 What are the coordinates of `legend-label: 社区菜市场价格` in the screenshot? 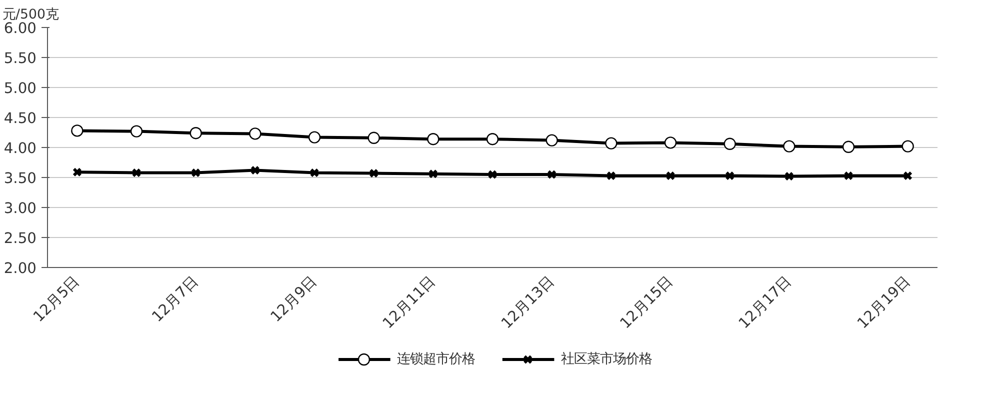 It's located at (606, 359).